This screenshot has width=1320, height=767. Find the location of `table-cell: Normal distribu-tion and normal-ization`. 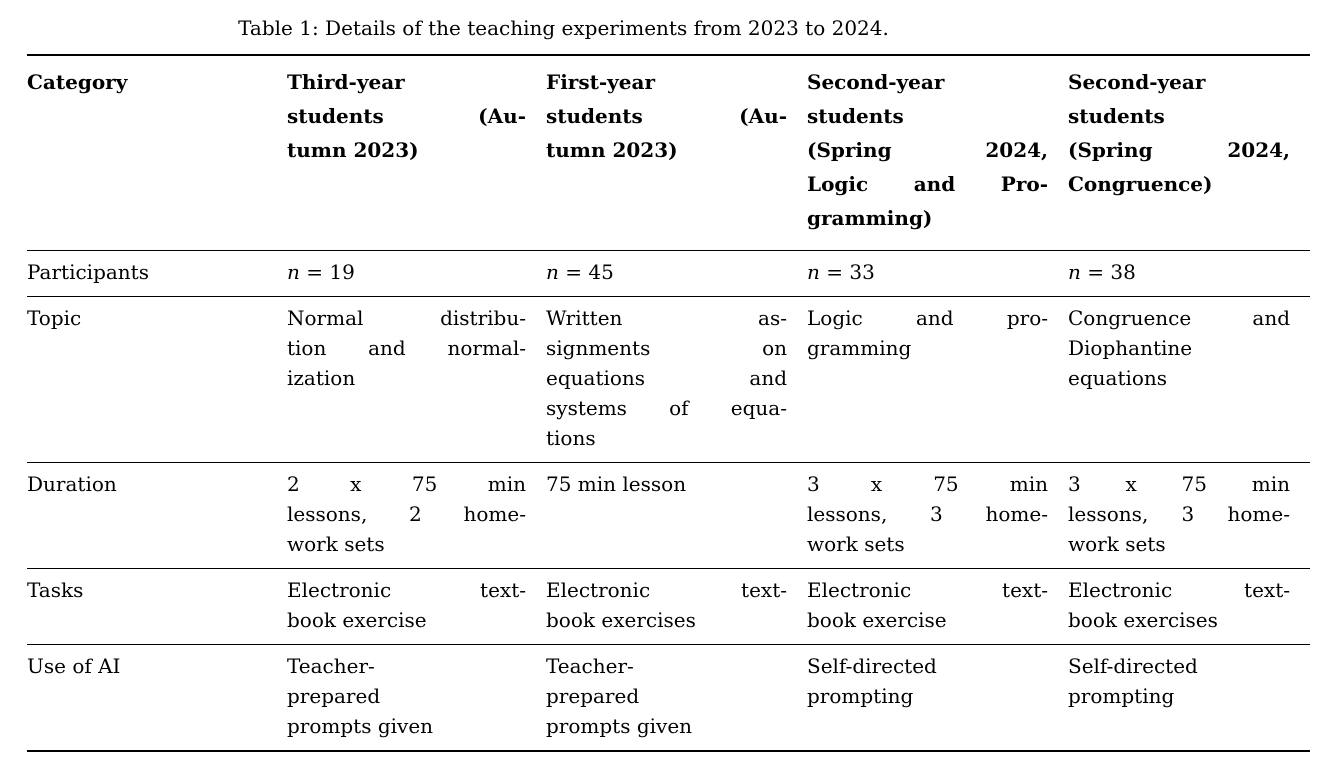

table-cell: Normal distribu-tion and normal-ization is located at coordinates (406, 348).